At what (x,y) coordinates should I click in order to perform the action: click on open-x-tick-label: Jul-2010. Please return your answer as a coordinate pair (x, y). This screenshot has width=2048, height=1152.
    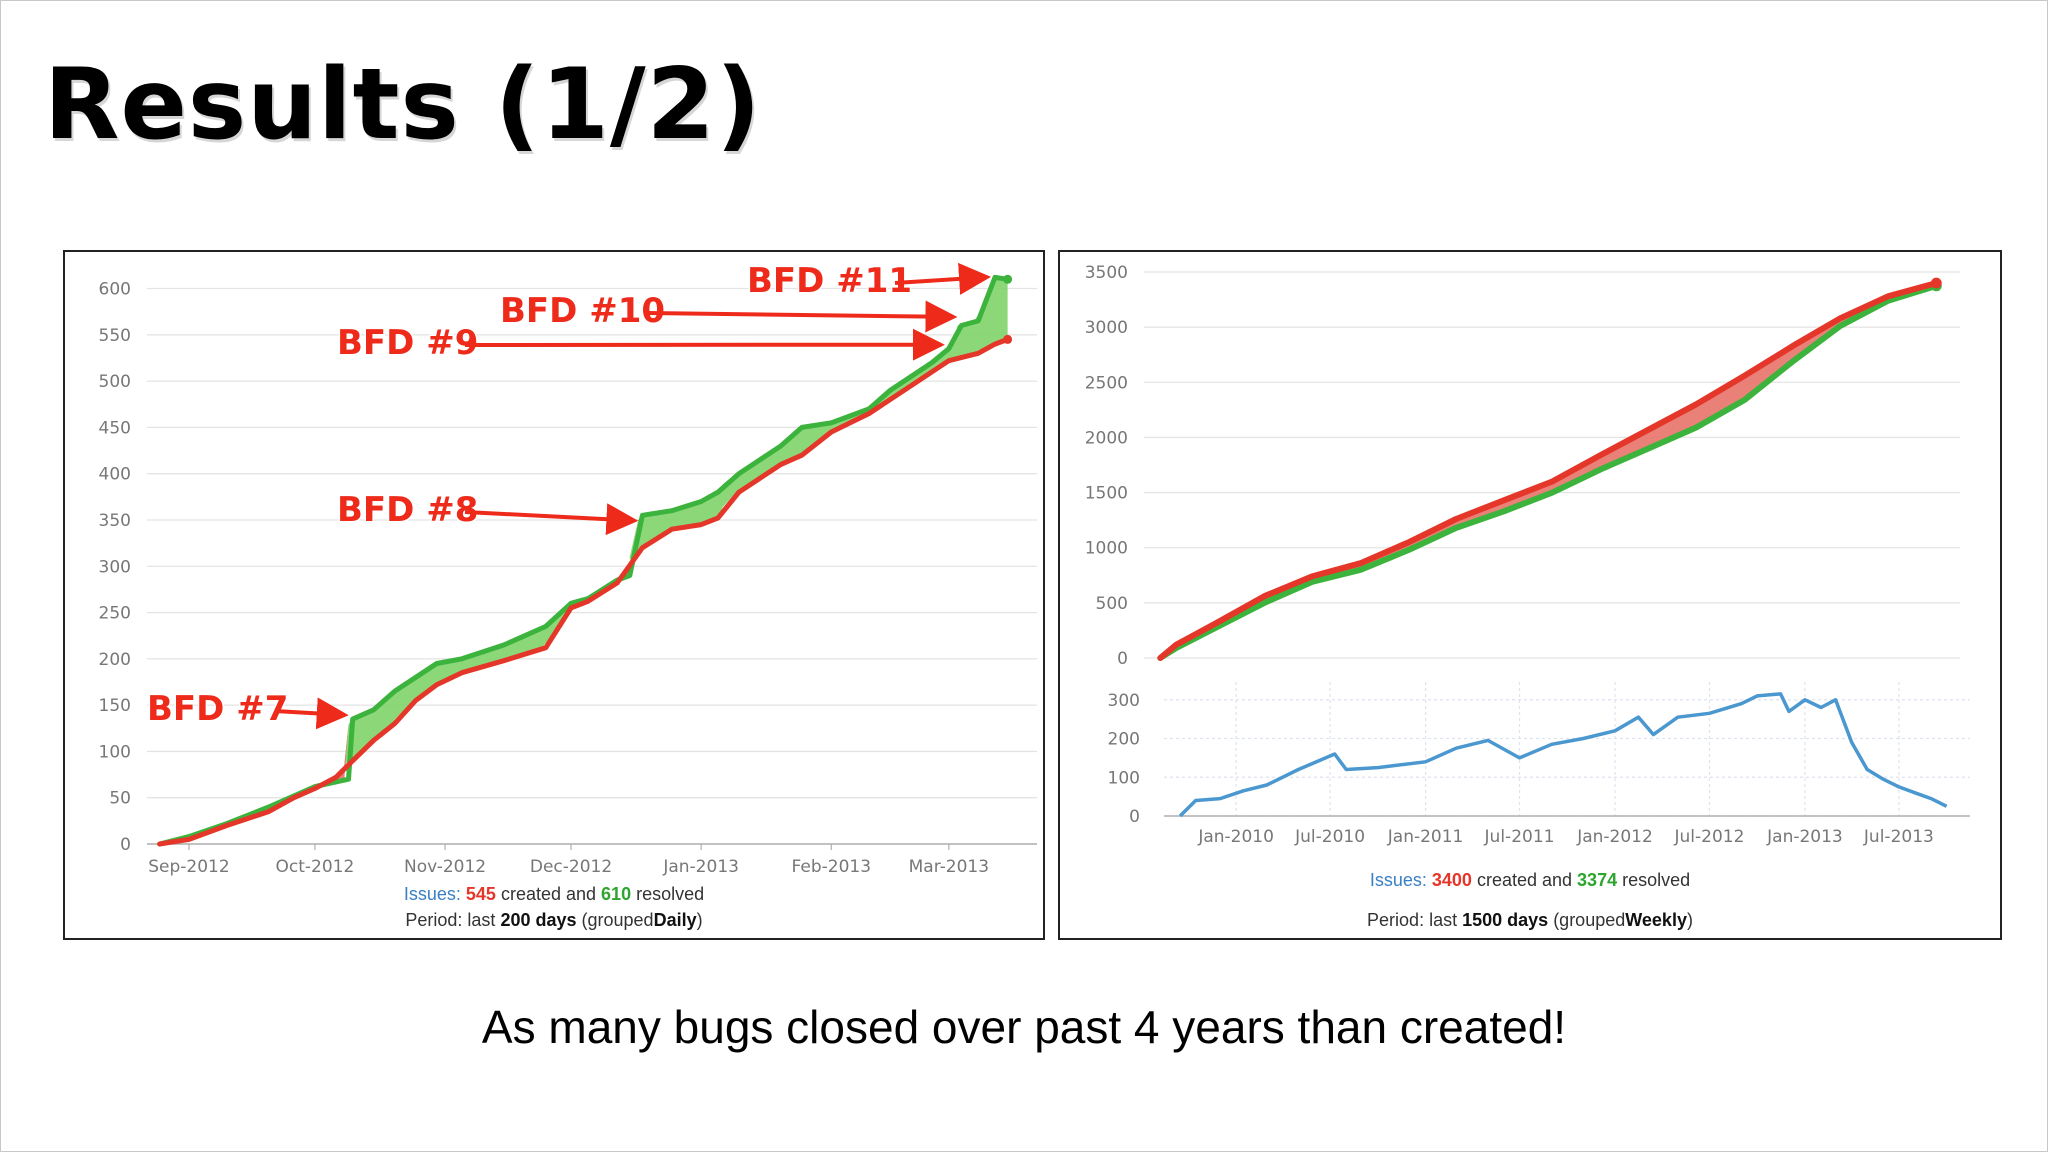
    Looking at the image, I should click on (1329, 837).